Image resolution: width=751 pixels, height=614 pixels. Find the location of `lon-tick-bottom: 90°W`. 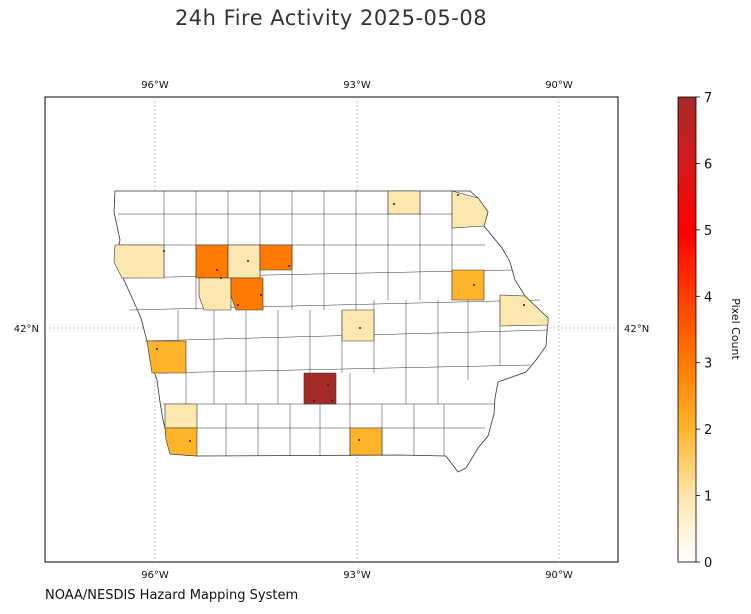

lon-tick-bottom: 90°W is located at coordinates (559, 575).